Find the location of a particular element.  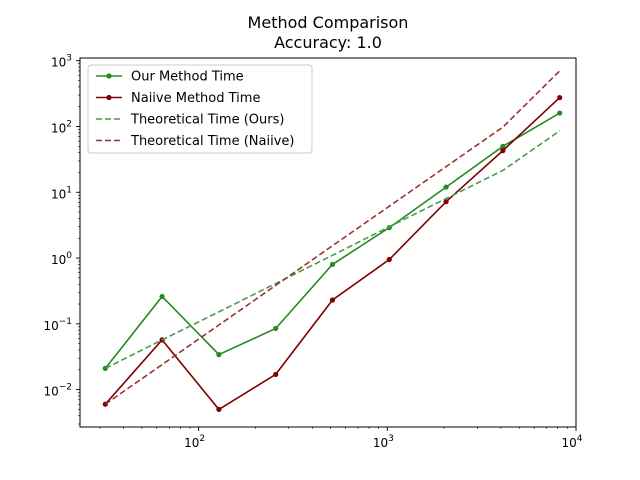

x-tick-label: 10⁴ is located at coordinates (571, 442).